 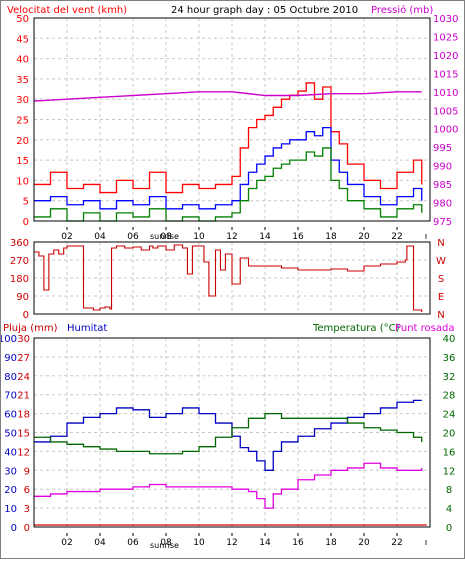 What do you see at coordinates (449, 528) in the screenshot?
I see `temperature-tick-label: 0` at bounding box center [449, 528].